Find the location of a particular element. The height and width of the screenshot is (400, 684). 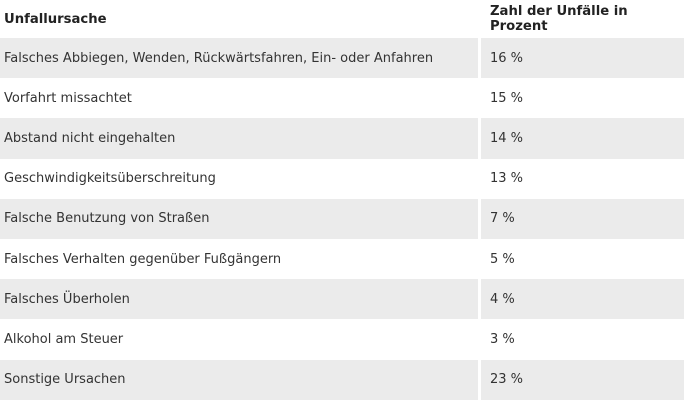

percent-cell: 16 % is located at coordinates (582, 58).